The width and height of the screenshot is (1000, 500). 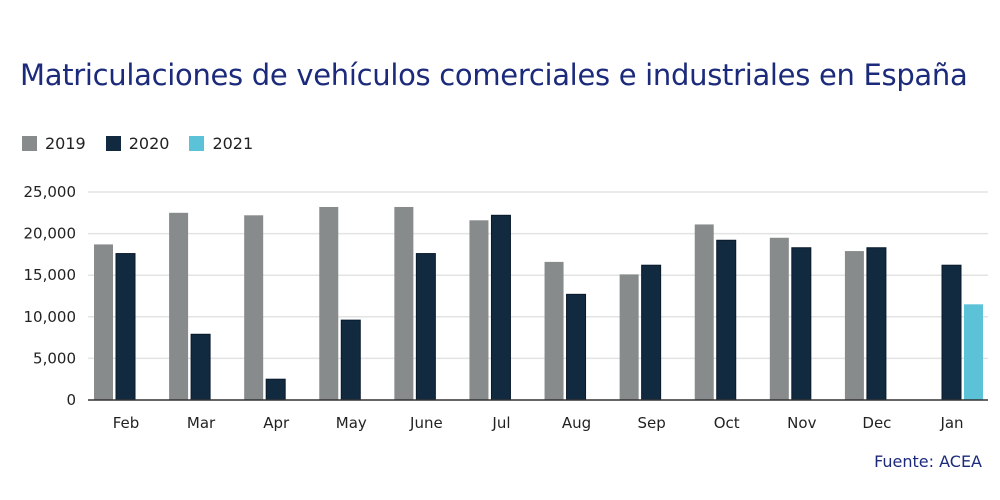 I want to click on x-tick-label: Mar, so click(x=201, y=423).